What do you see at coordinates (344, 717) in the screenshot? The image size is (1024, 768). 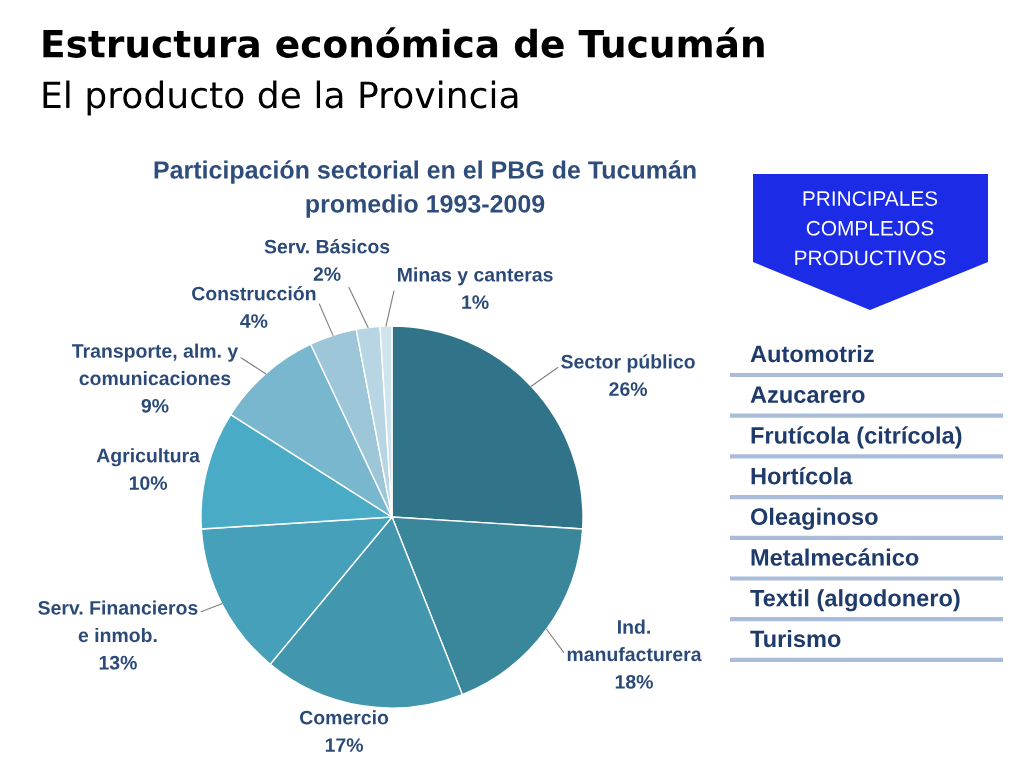 I see `slice-label: Comercio` at bounding box center [344, 717].